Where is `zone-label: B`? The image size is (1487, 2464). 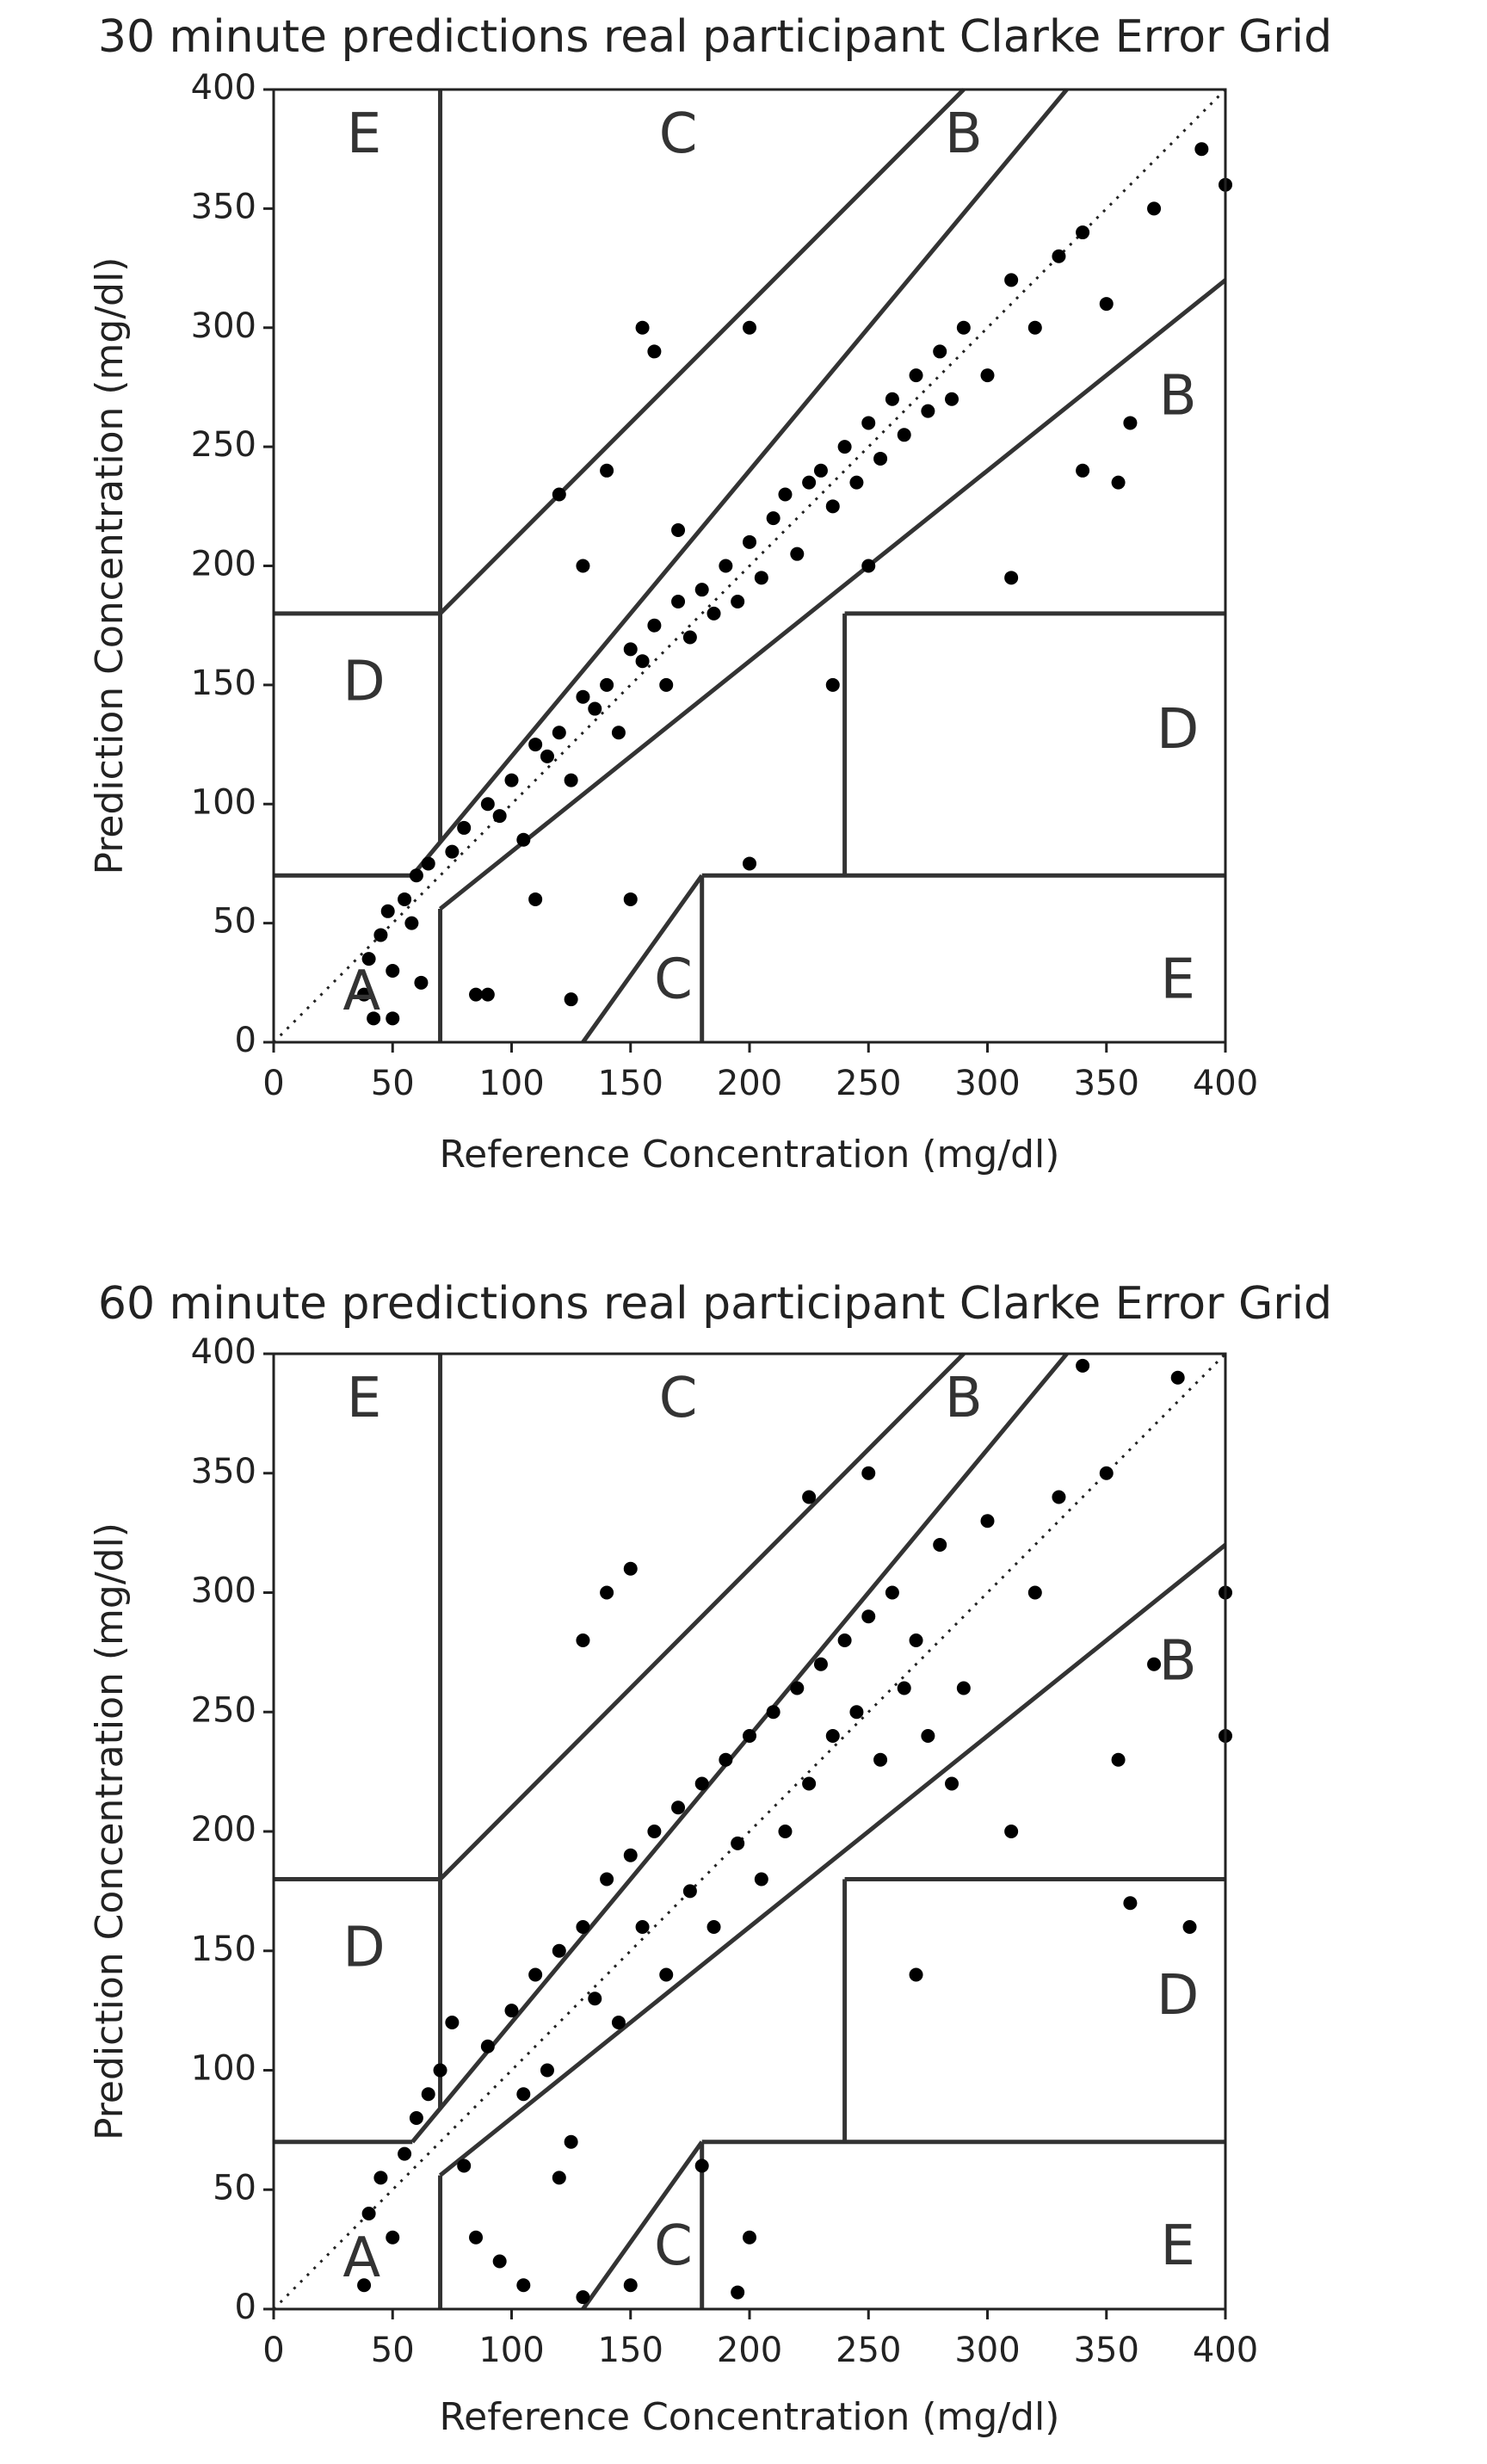
zone-label: B is located at coordinates (964, 134).